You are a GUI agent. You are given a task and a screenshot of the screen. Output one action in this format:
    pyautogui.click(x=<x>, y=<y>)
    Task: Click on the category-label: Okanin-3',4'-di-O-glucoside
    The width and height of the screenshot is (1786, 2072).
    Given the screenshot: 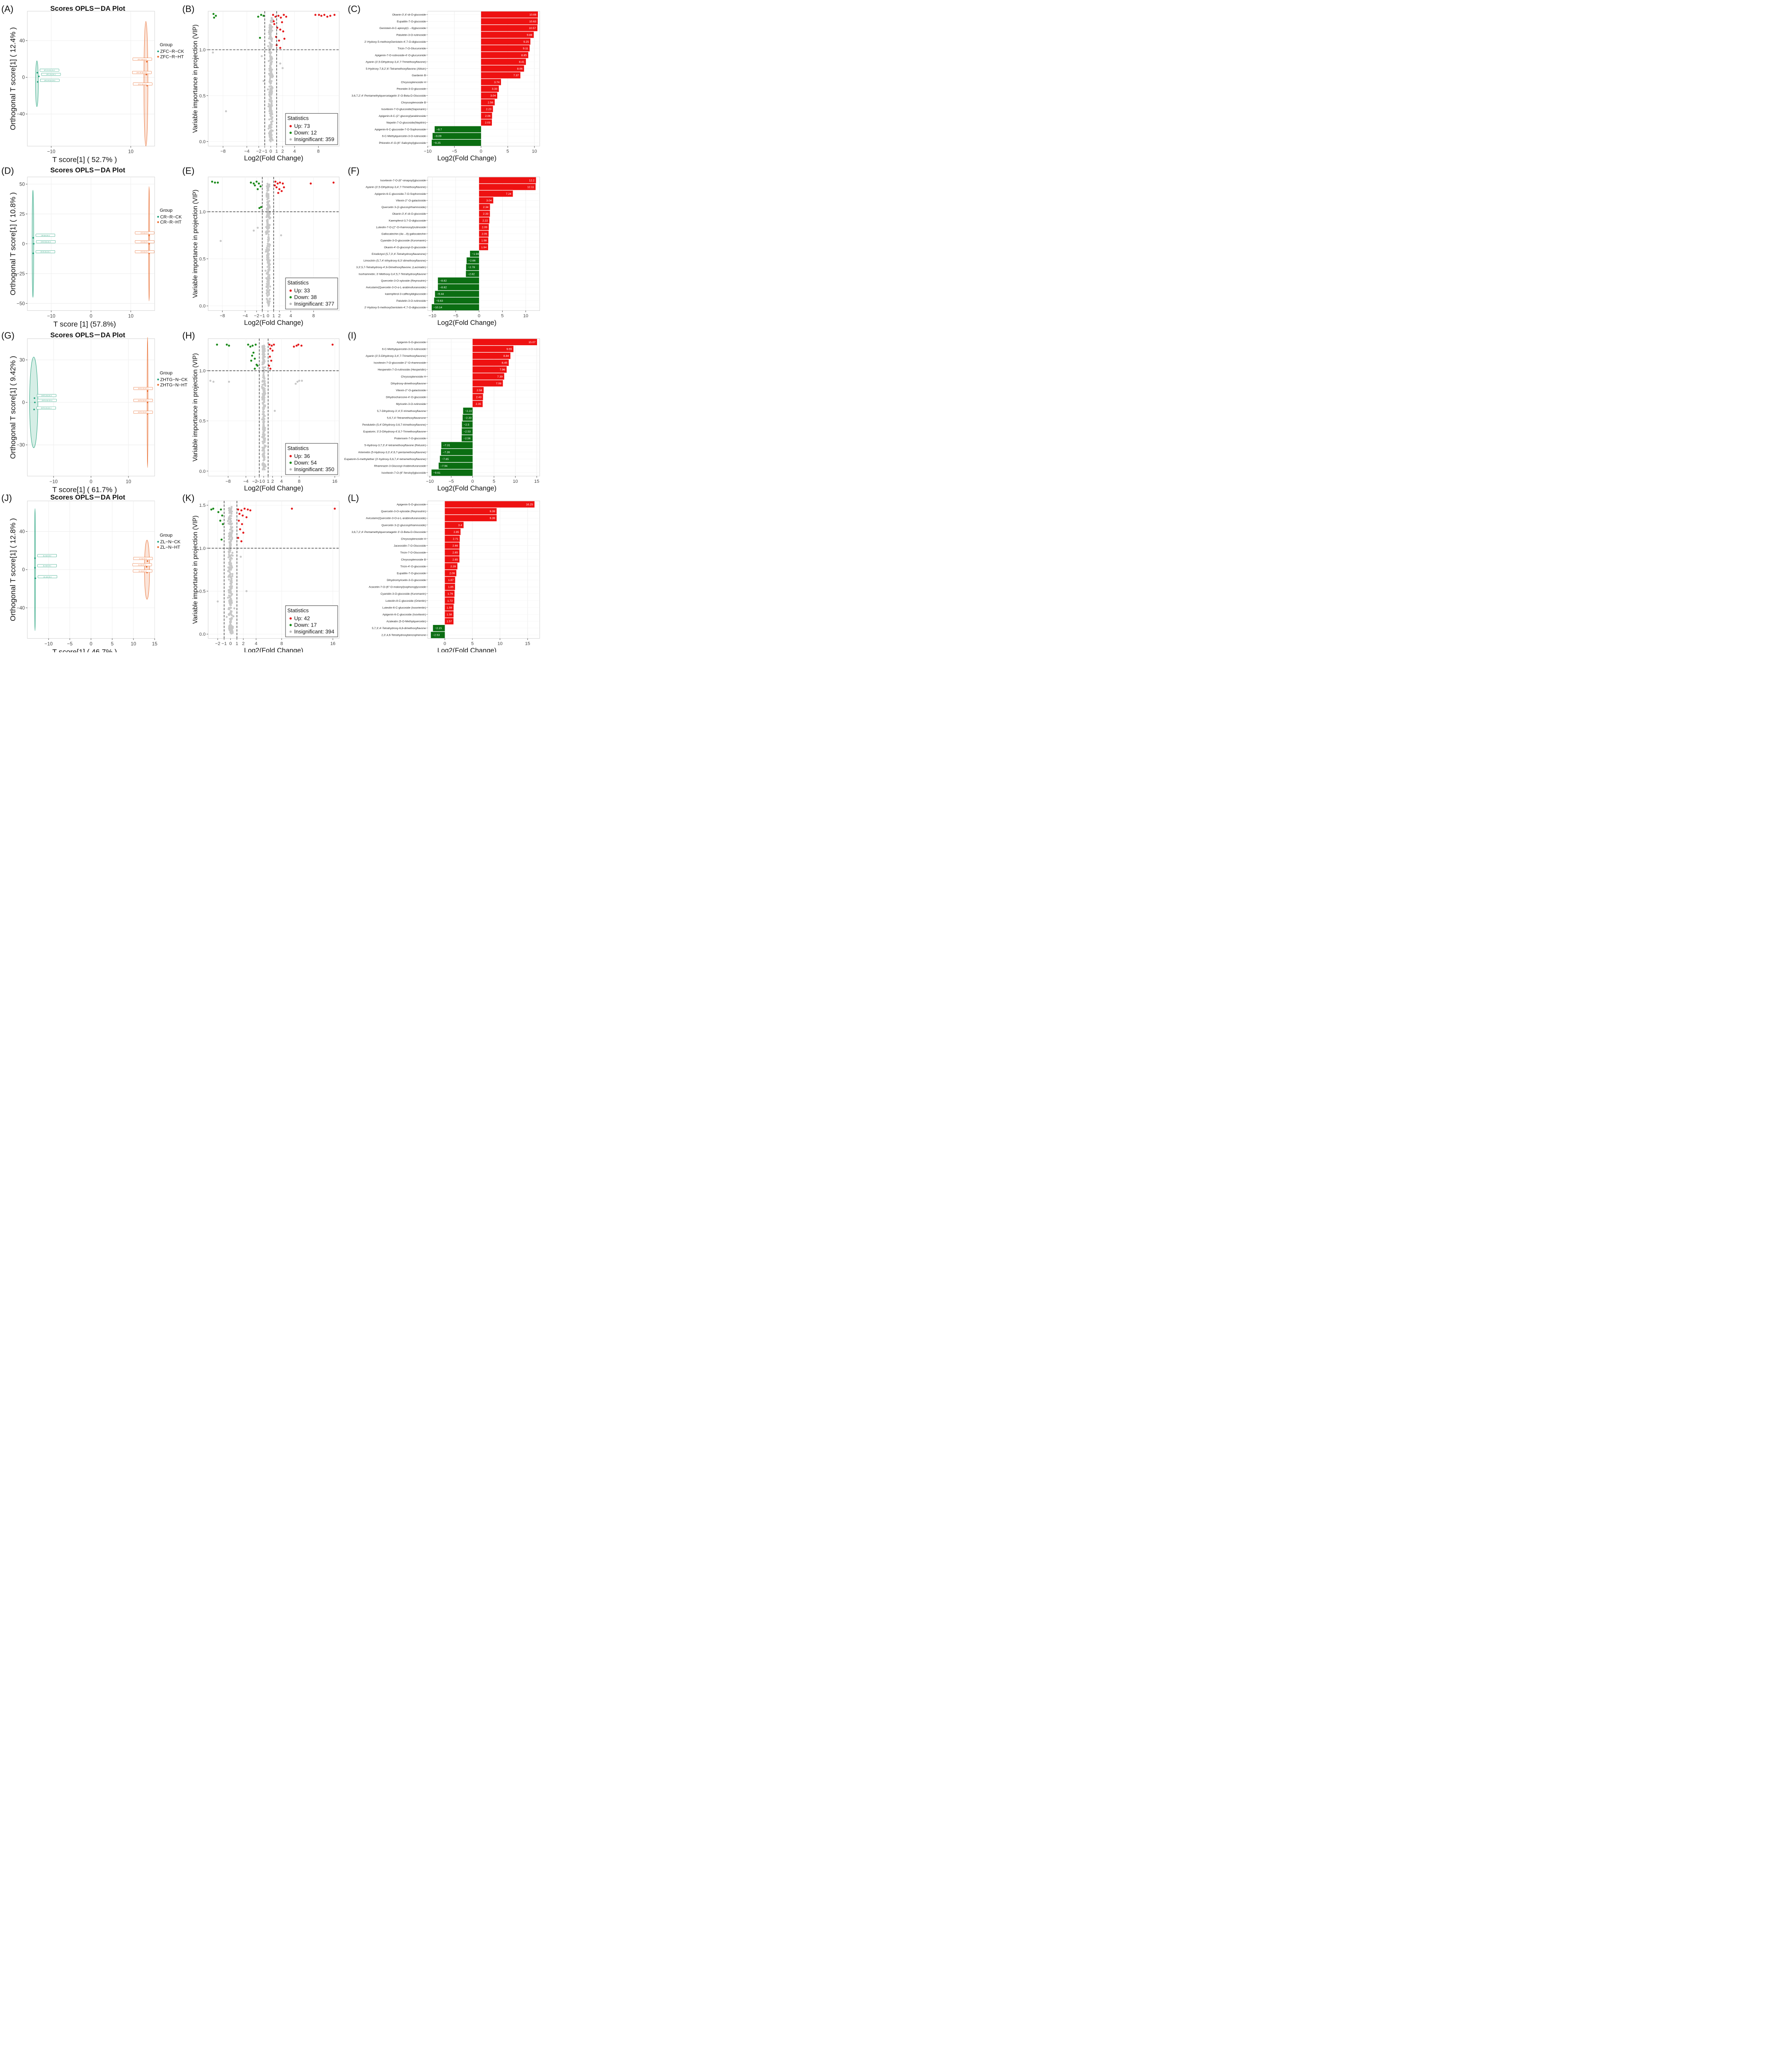 What is the action you would take?
    pyautogui.click(x=409, y=15)
    